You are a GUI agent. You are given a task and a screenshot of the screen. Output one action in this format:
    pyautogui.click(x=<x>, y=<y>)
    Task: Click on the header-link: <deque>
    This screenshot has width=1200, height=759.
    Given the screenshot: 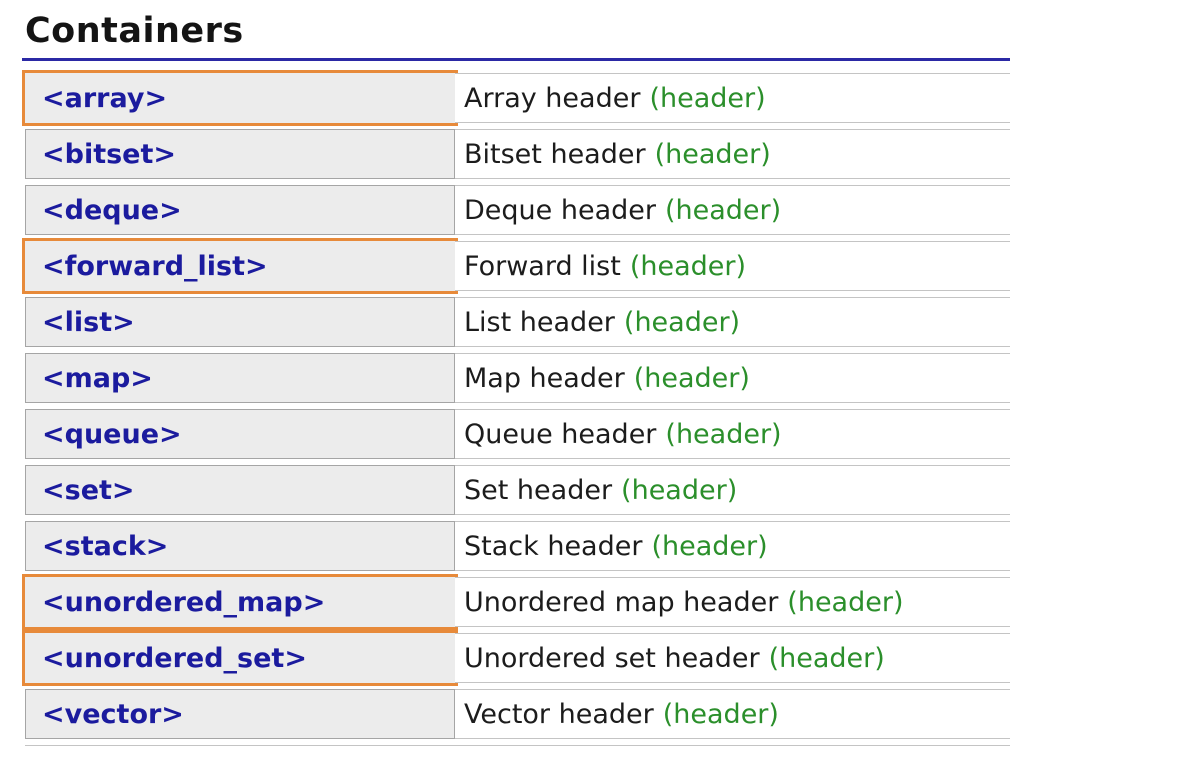 What is the action you would take?
    pyautogui.click(x=112, y=210)
    